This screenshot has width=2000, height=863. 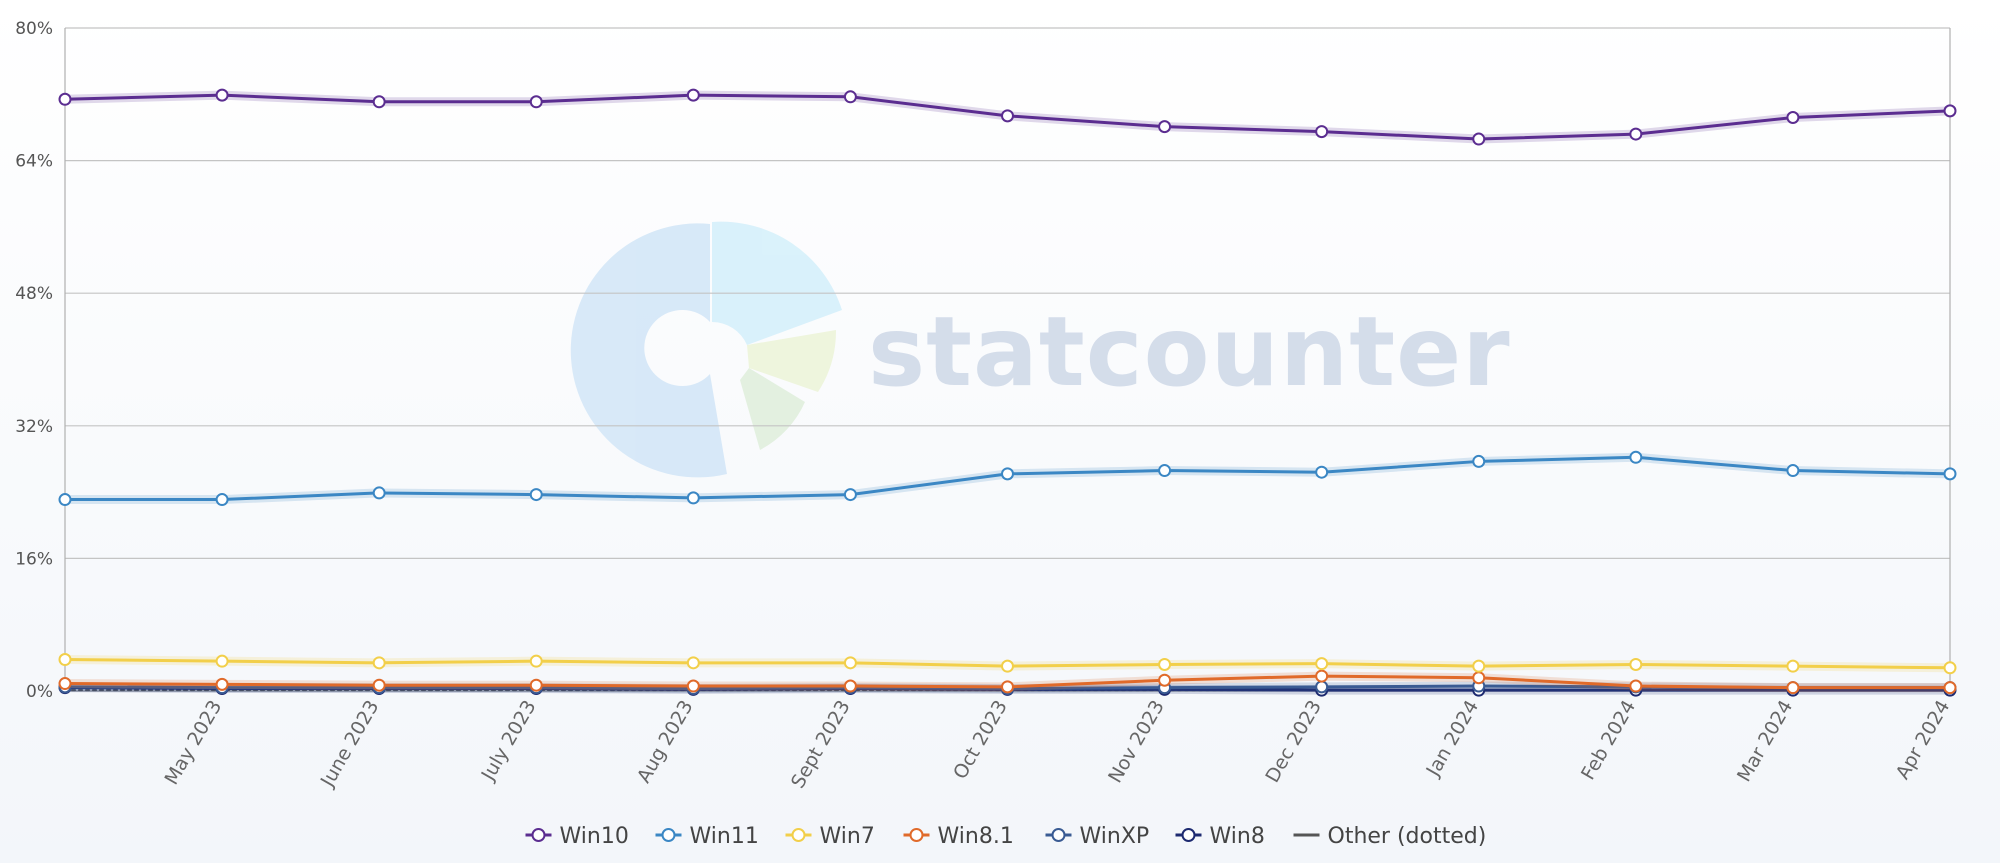 I want to click on legend-item: Win7, so click(x=830, y=836).